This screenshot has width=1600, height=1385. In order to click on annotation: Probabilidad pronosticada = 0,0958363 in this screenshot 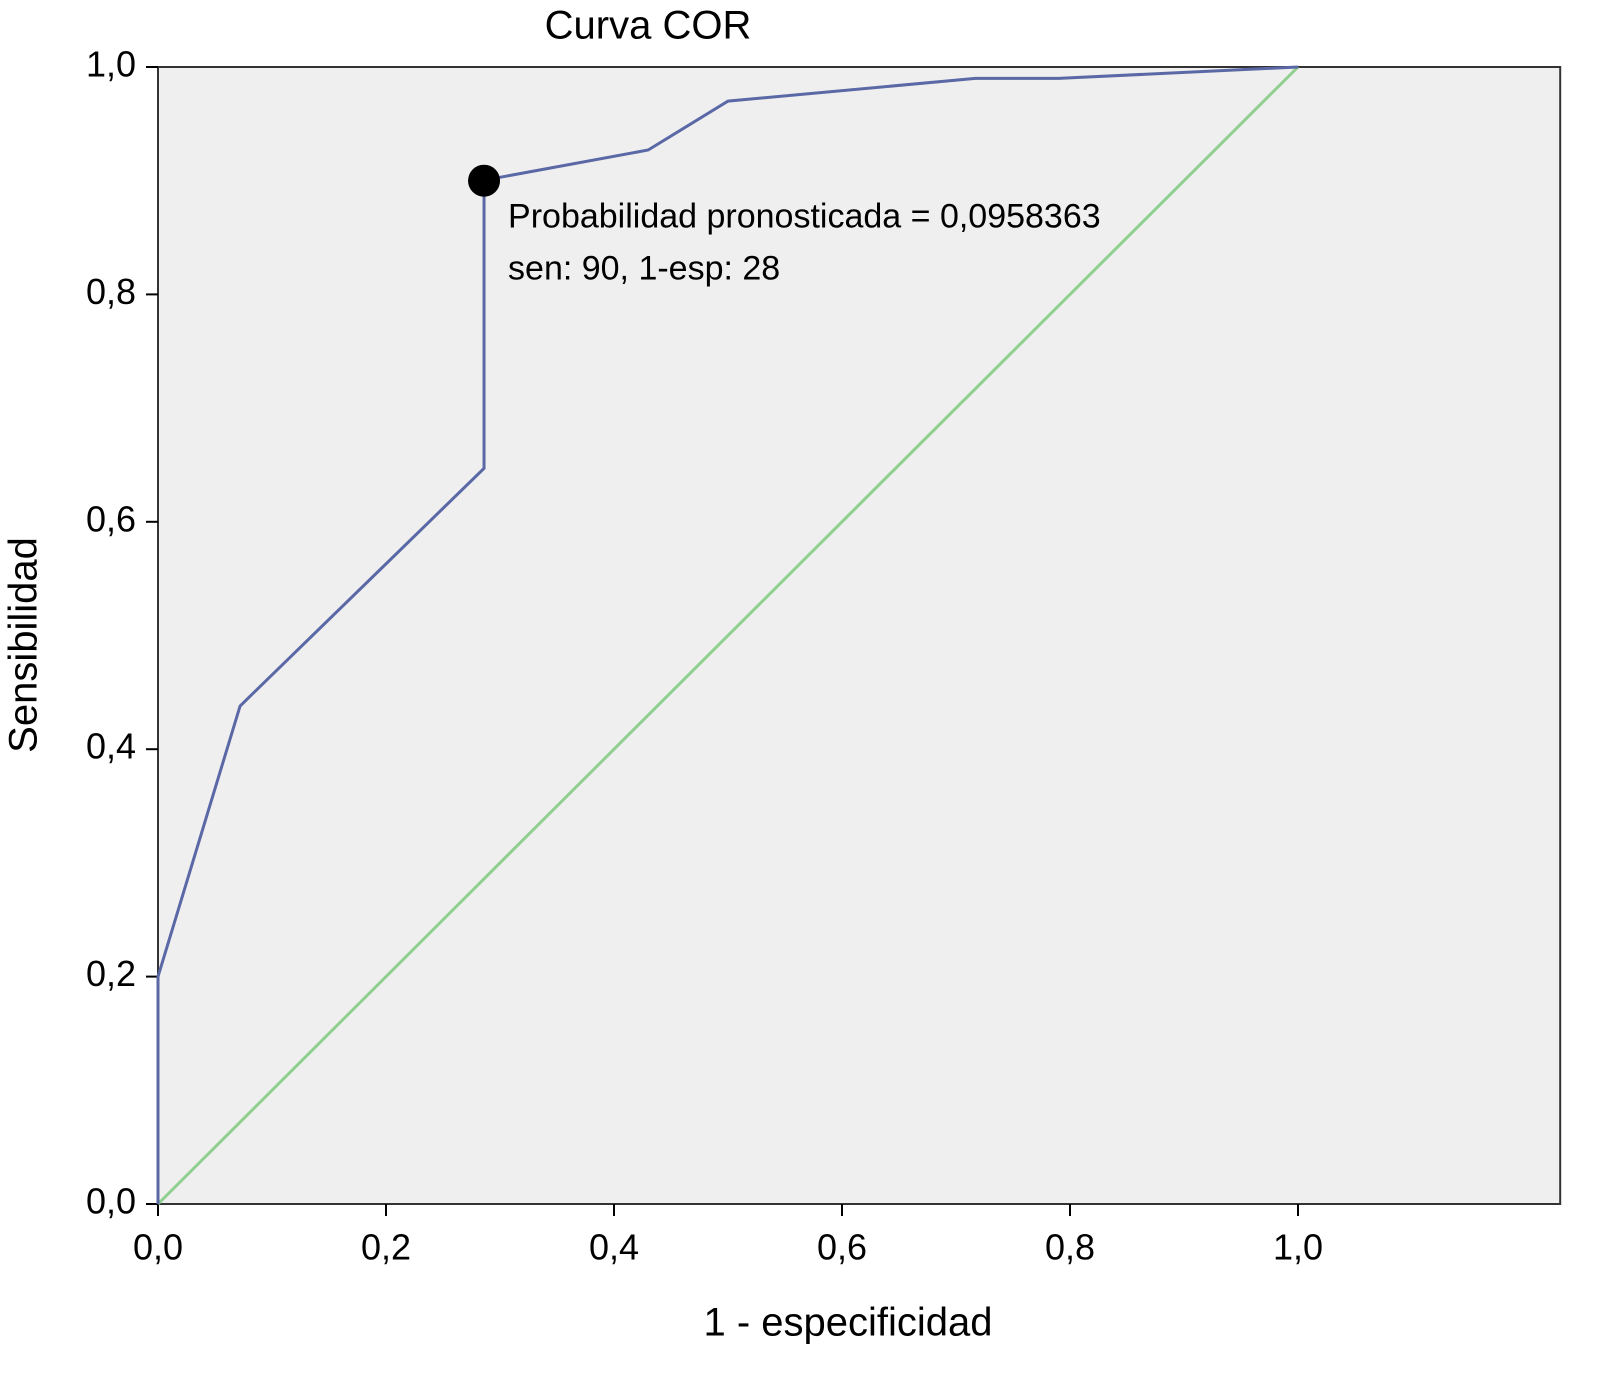, I will do `click(804, 217)`.